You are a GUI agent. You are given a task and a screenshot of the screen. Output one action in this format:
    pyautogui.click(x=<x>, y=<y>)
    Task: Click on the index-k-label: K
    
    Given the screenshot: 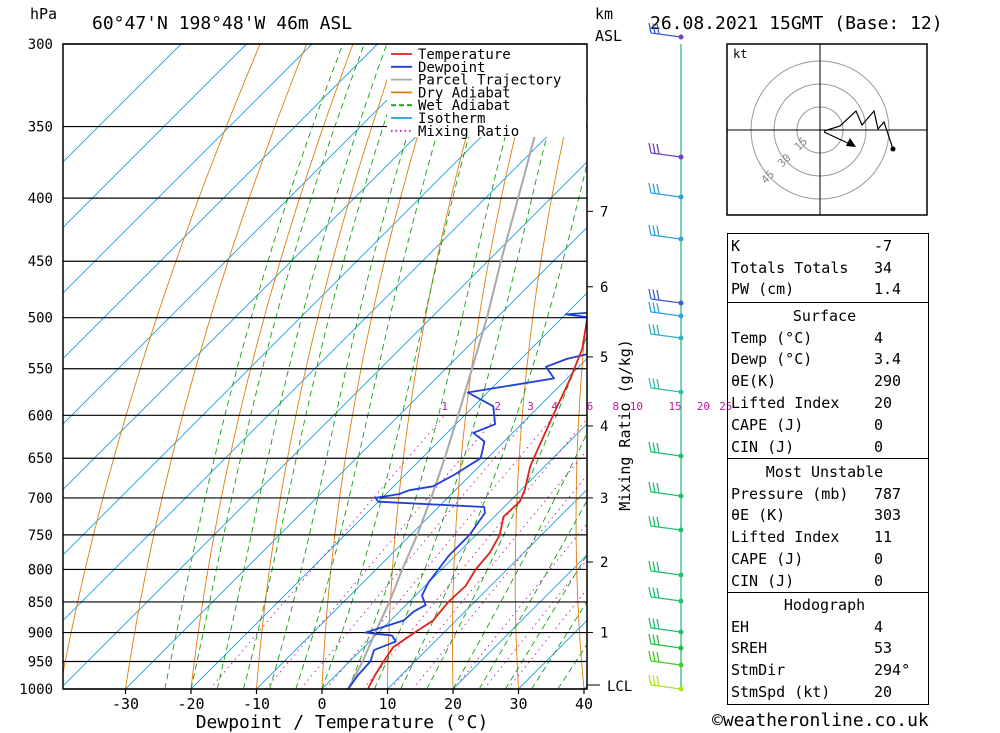 What is the action you would take?
    pyautogui.click(x=736, y=245)
    